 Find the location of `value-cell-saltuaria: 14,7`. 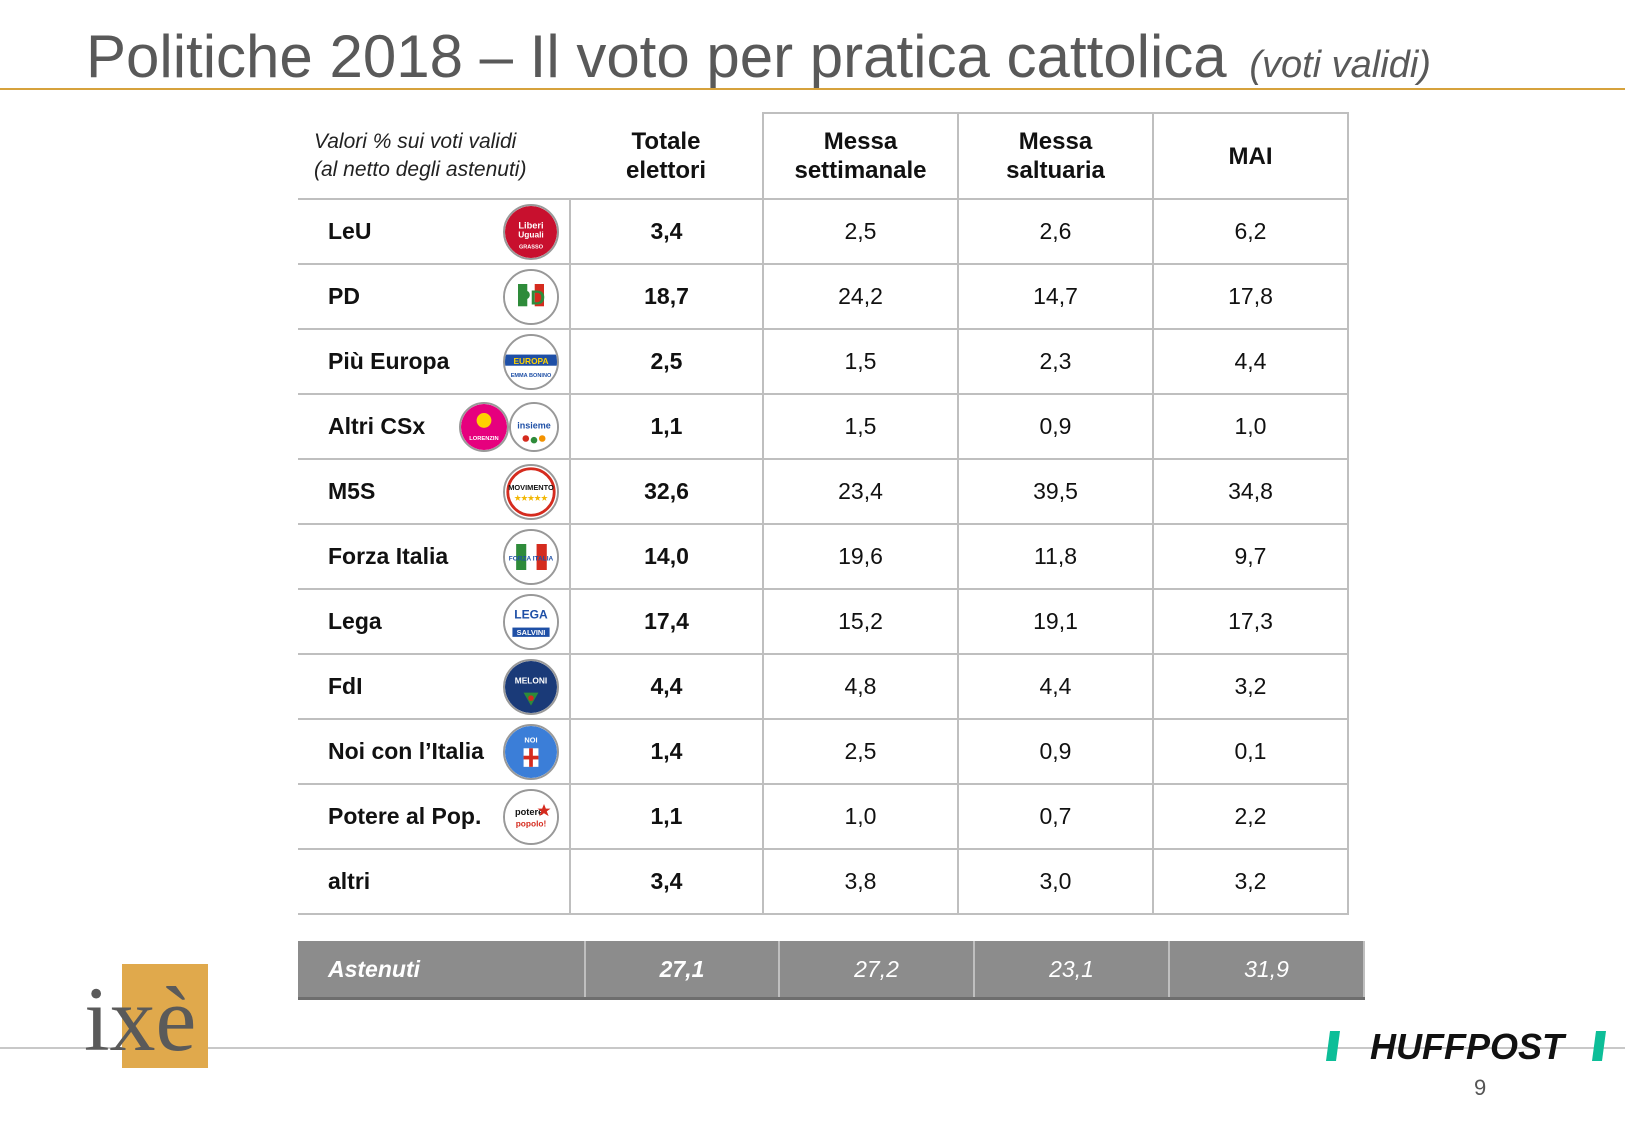

value-cell-saltuaria: 14,7 is located at coordinates (1056, 296).